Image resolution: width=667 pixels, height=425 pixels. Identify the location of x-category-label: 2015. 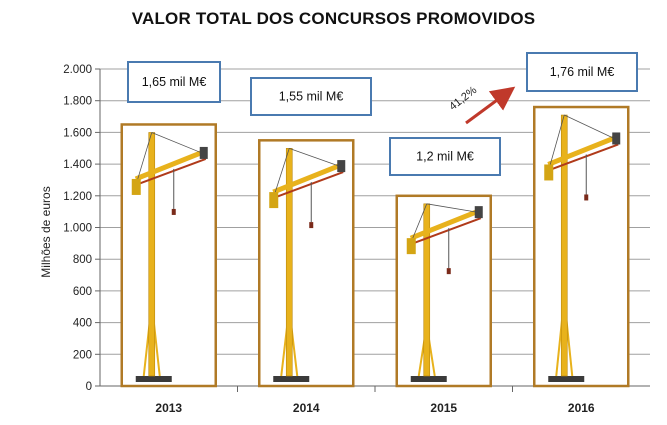
(443, 408).